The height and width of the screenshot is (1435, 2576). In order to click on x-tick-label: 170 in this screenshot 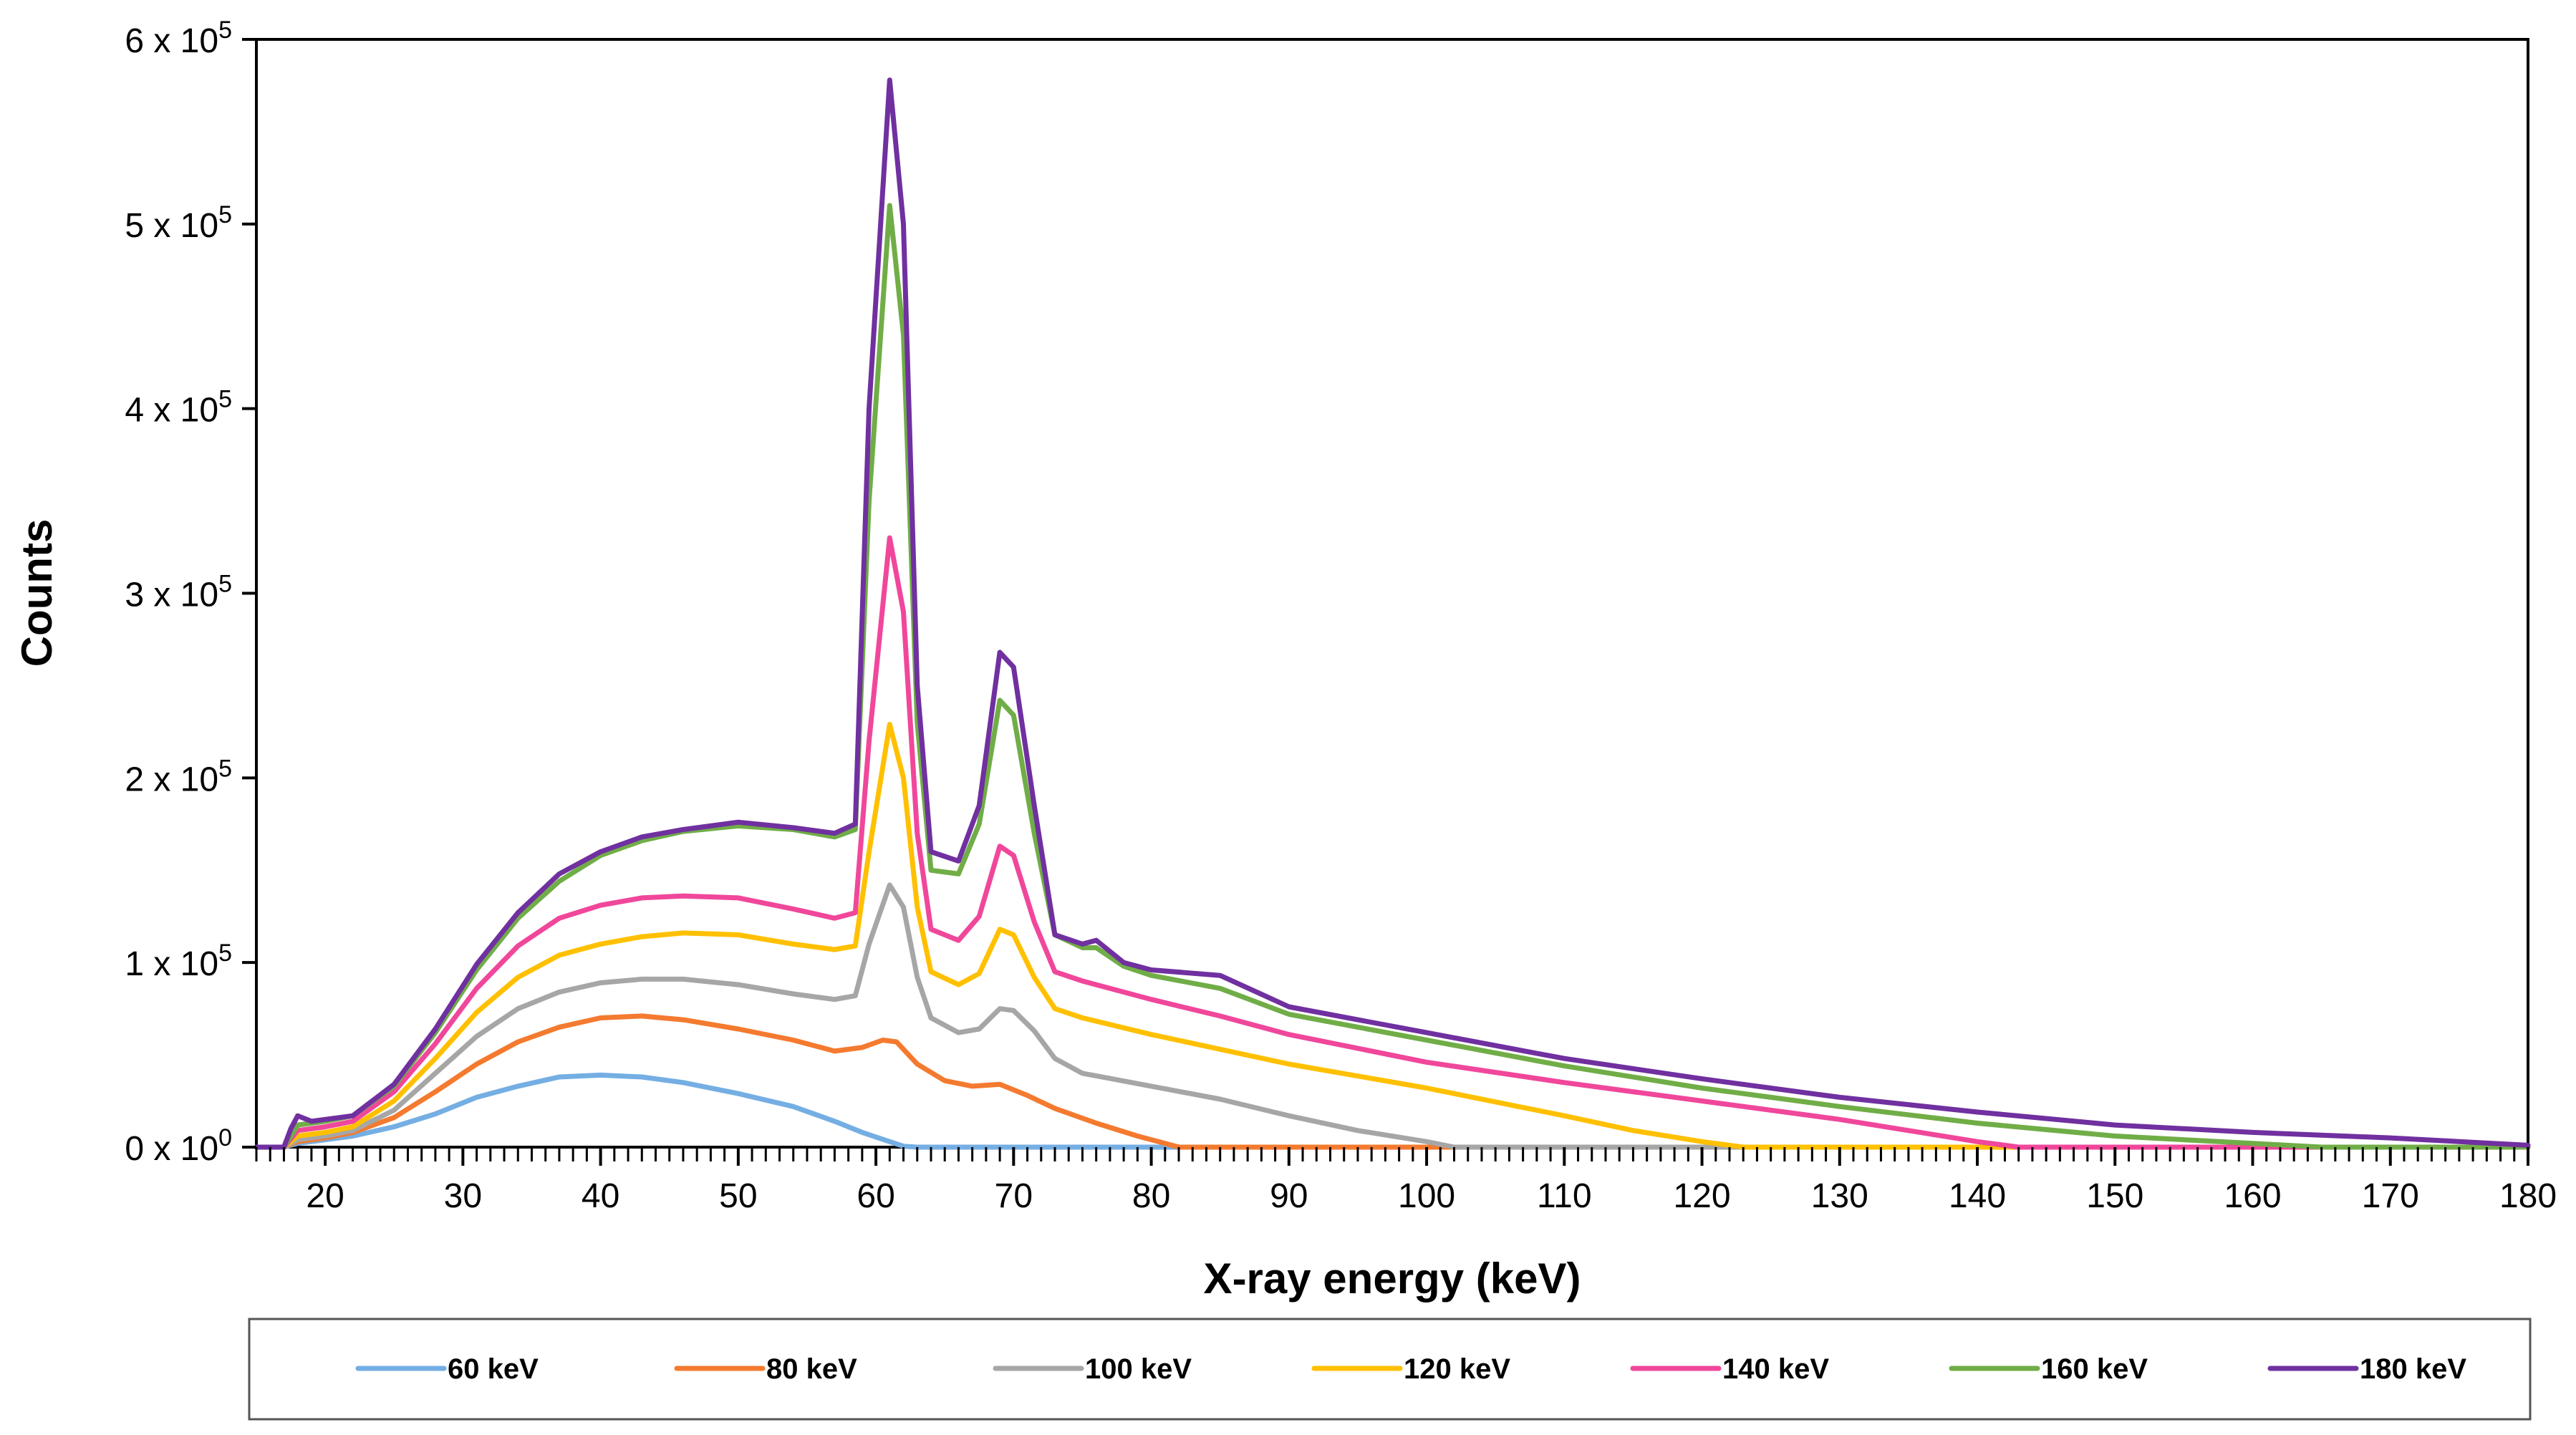, I will do `click(2390, 1196)`.